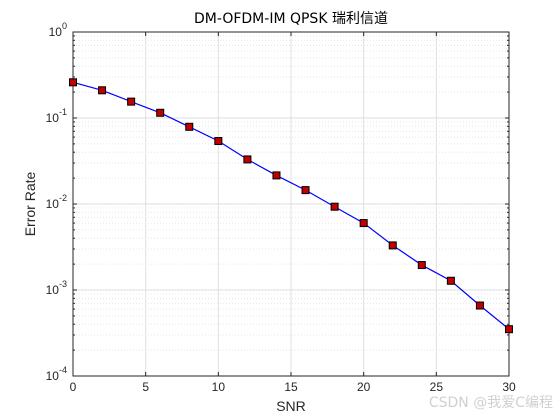 The height and width of the screenshot is (420, 560). I want to click on x-tick-label: 0, so click(73, 387).